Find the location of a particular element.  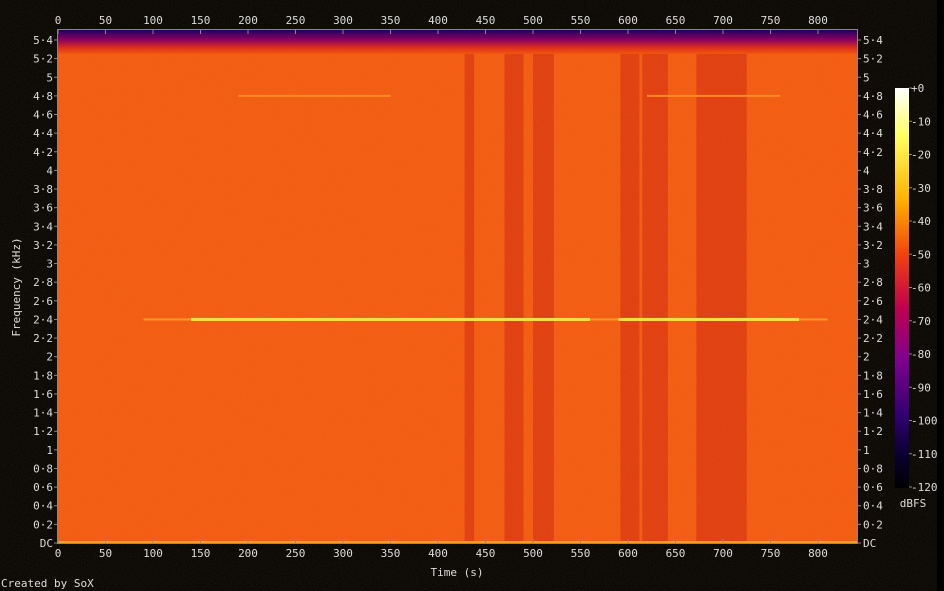

y-tick-label-left: 3·4 is located at coordinates (43, 226).